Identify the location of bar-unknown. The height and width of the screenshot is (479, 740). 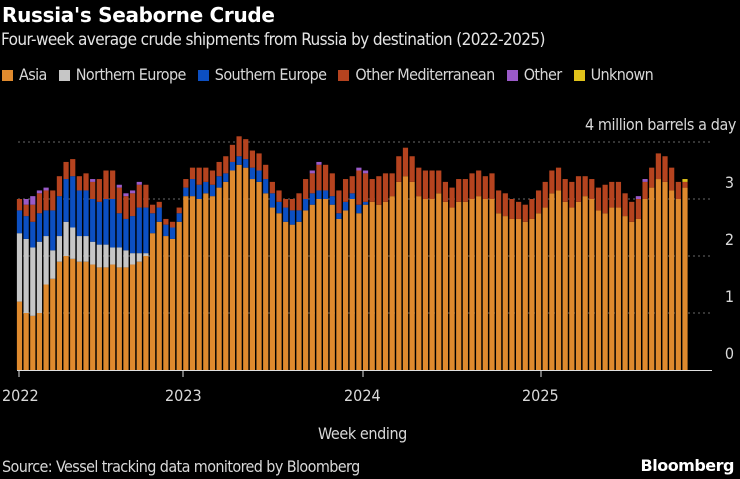
(685, 180).